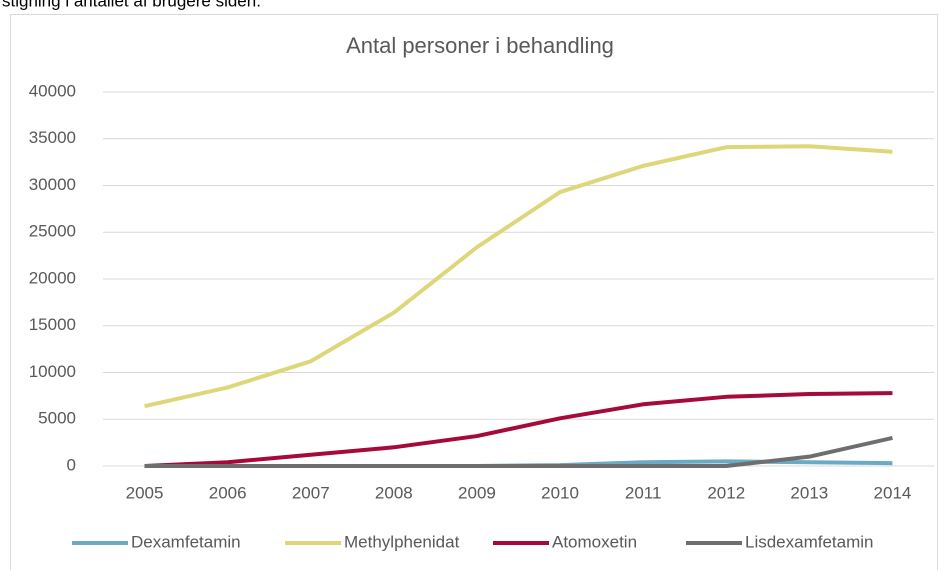  I want to click on x-tick-label: 2011, so click(643, 492).